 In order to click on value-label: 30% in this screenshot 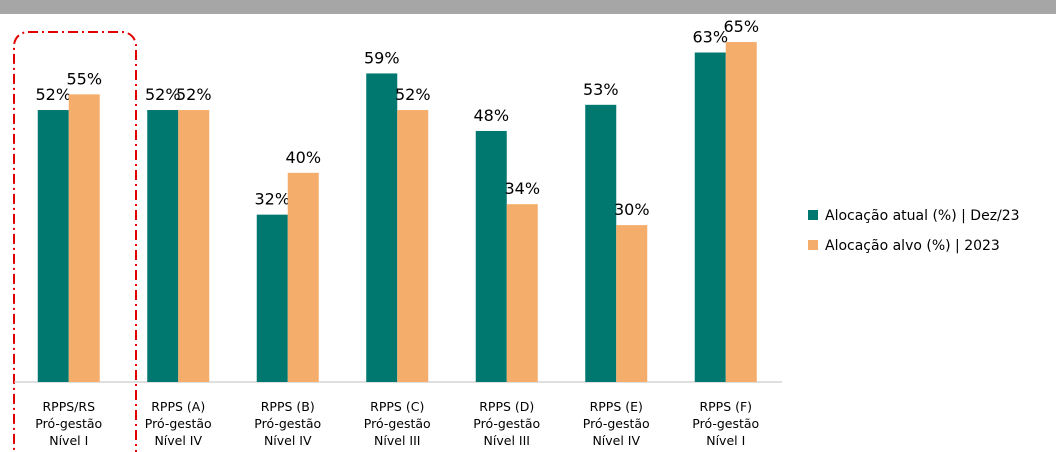, I will do `click(632, 209)`.